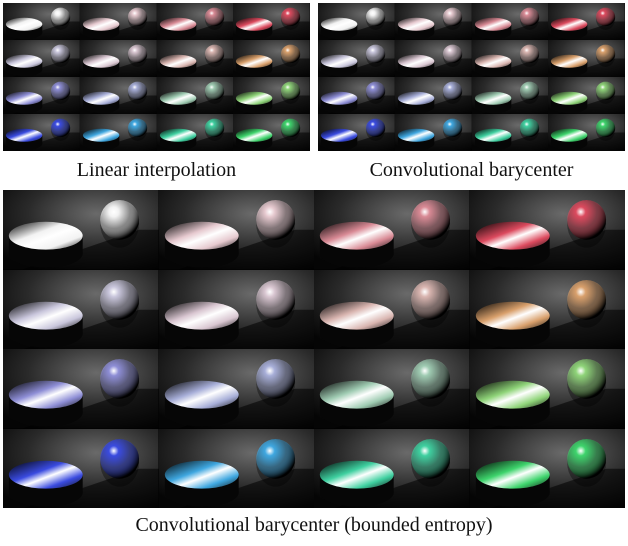 This screenshot has height=546, width=628. I want to click on linear-interpolation-grid, so click(156, 77).